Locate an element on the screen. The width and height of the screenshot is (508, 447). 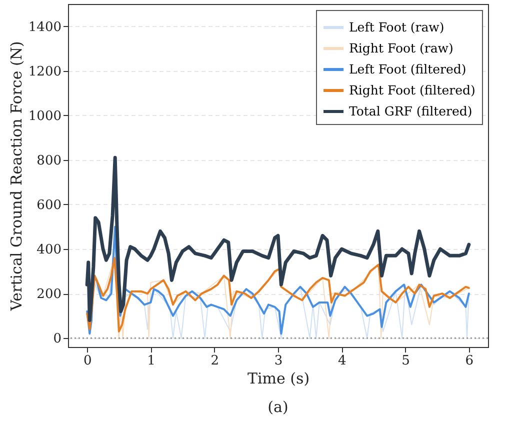
y-tick-label: 1000 is located at coordinates (45, 116).